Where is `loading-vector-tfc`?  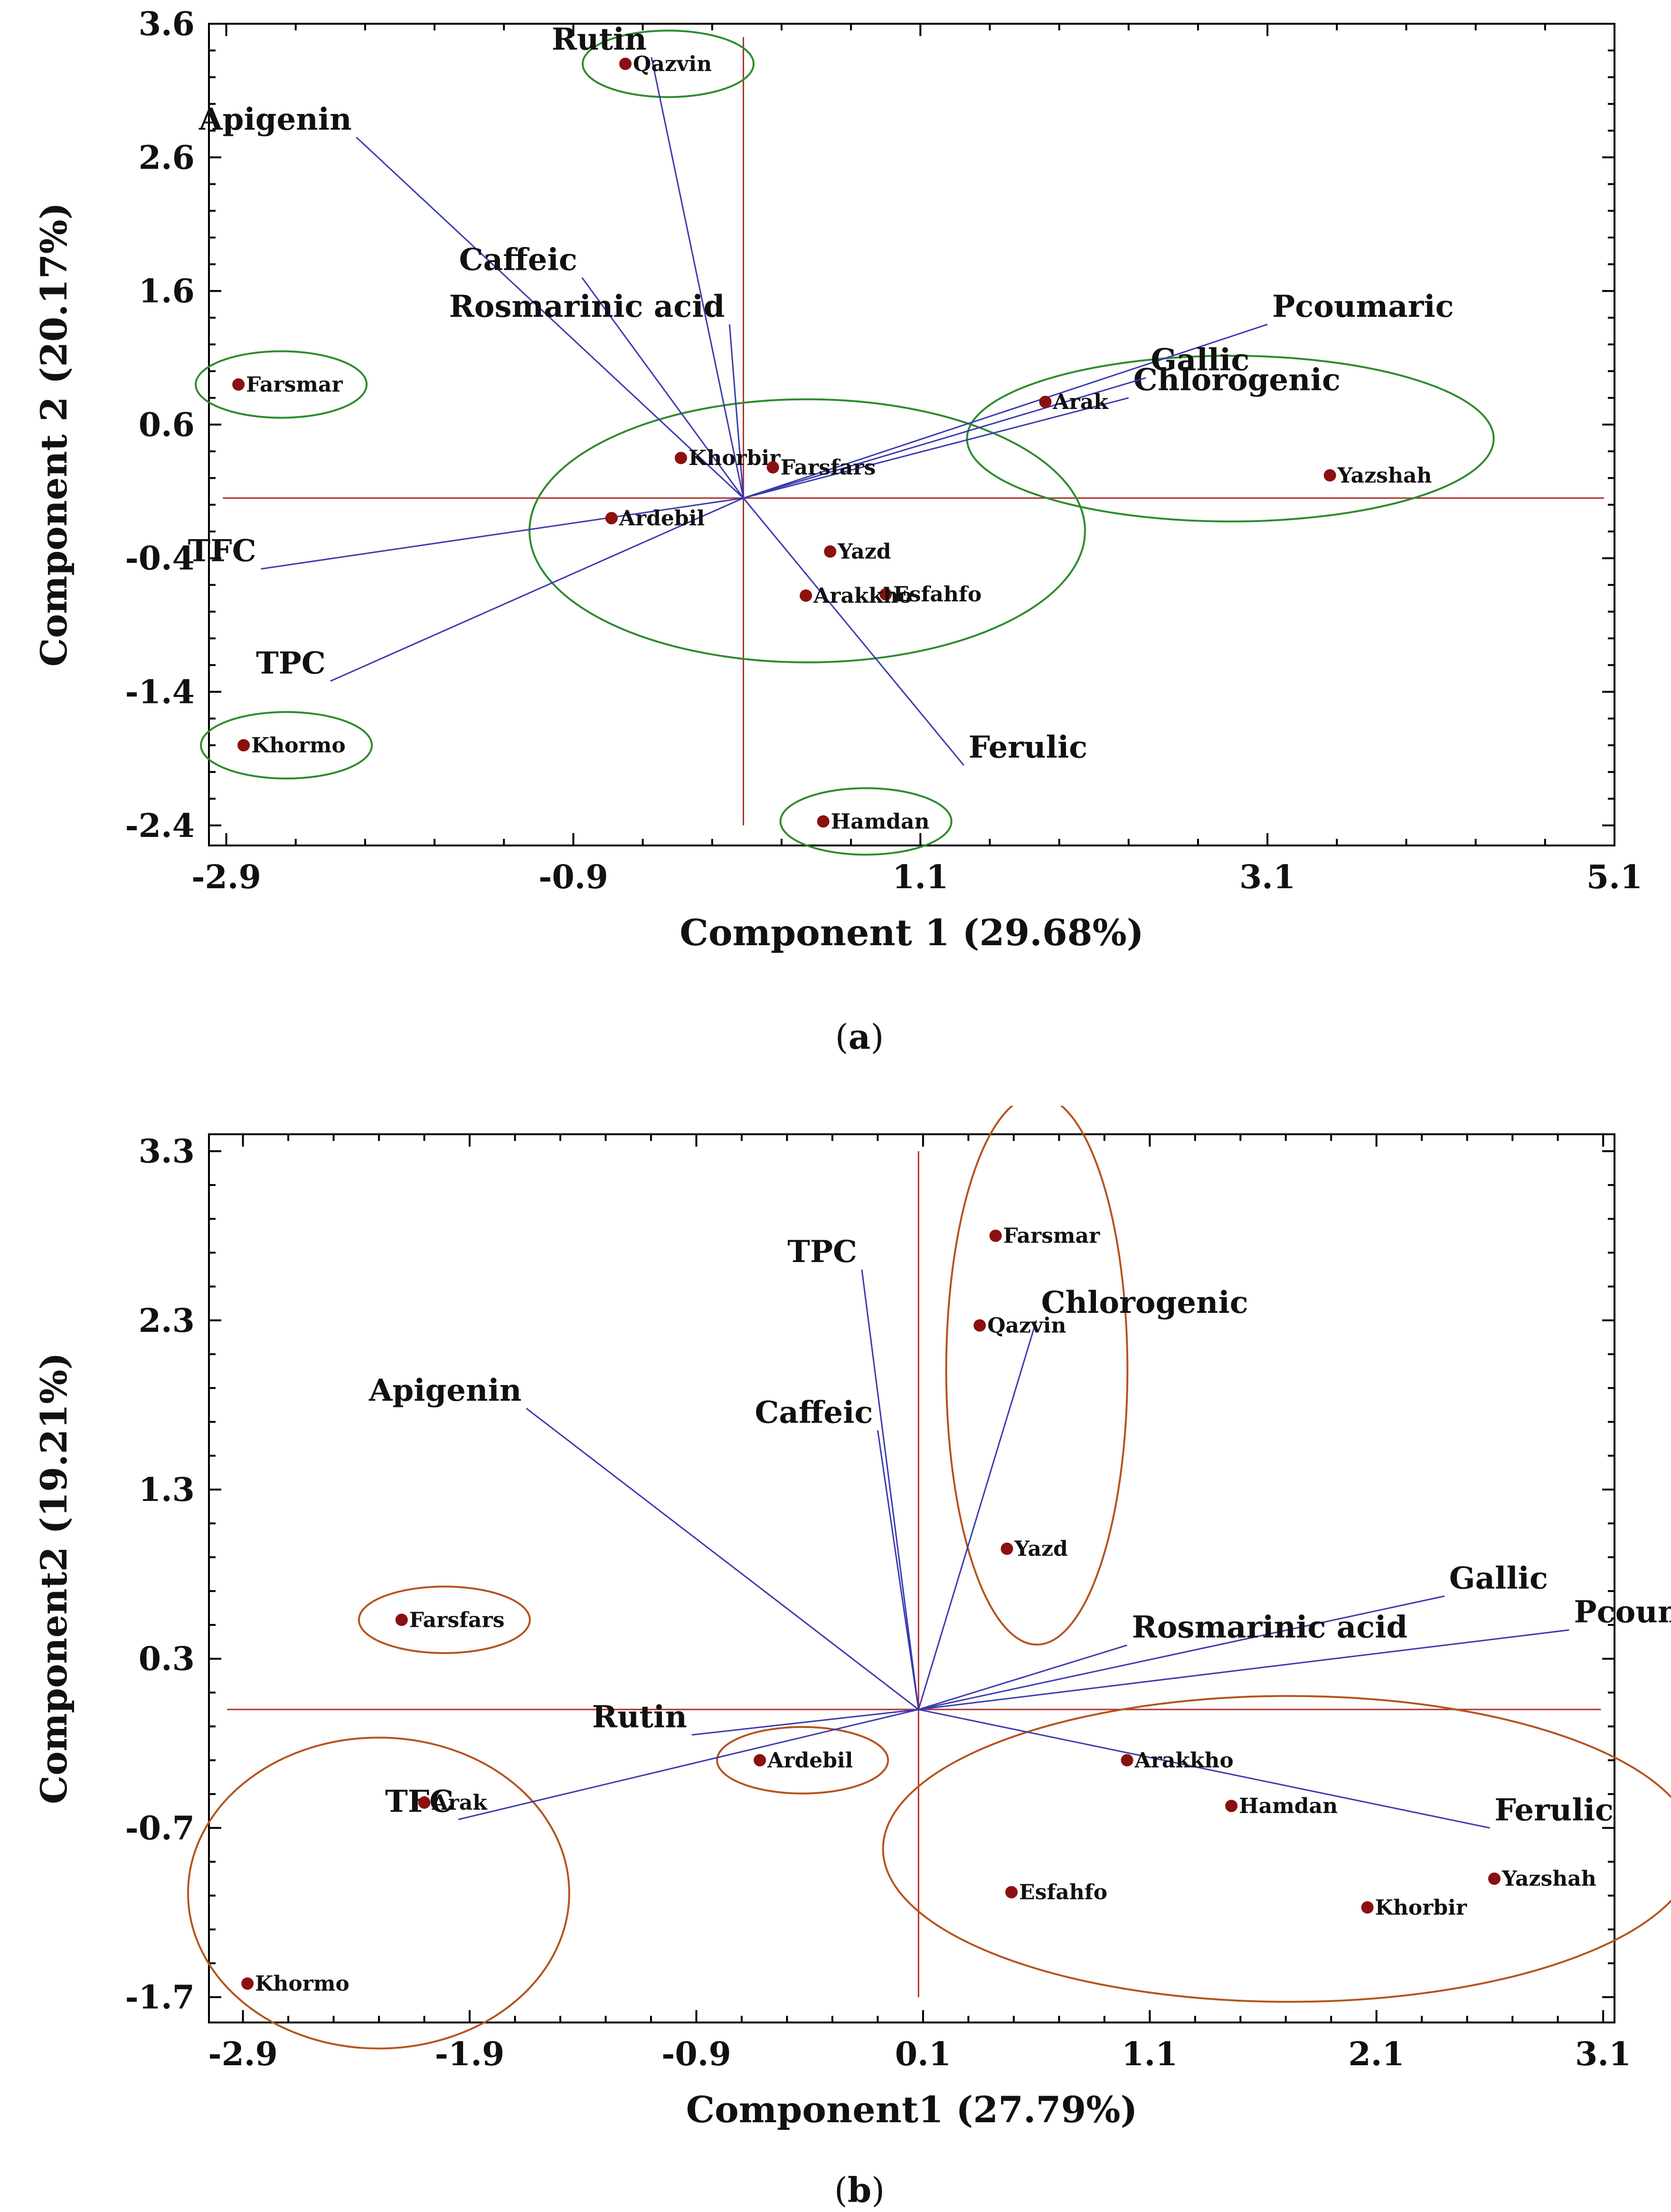 loading-vector-tfc is located at coordinates (503, 533).